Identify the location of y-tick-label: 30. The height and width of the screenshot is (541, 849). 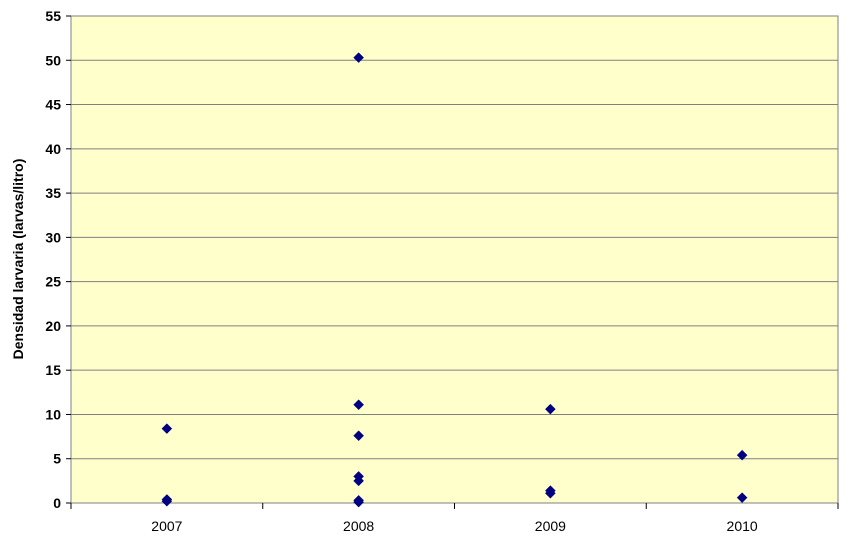
(53, 237).